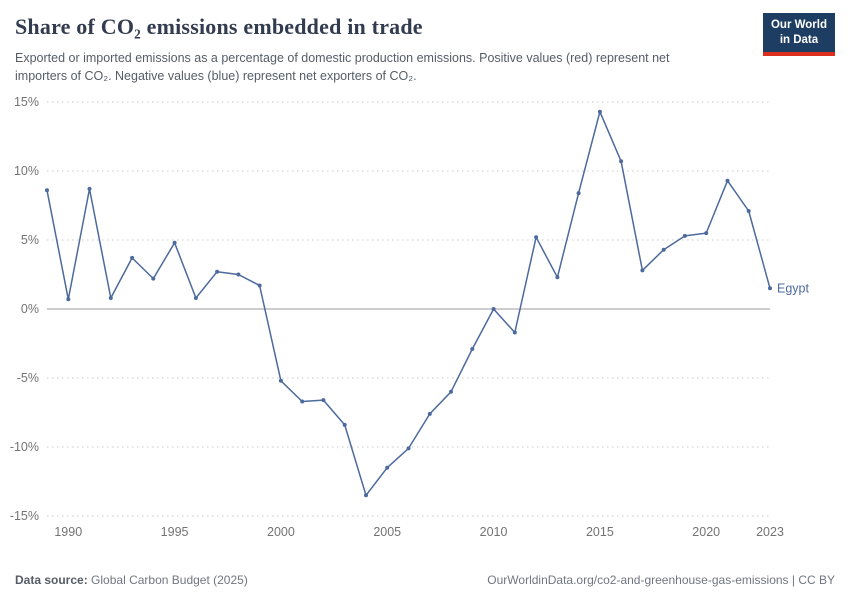  What do you see at coordinates (24, 447) in the screenshot?
I see `y-tick-label: -10%` at bounding box center [24, 447].